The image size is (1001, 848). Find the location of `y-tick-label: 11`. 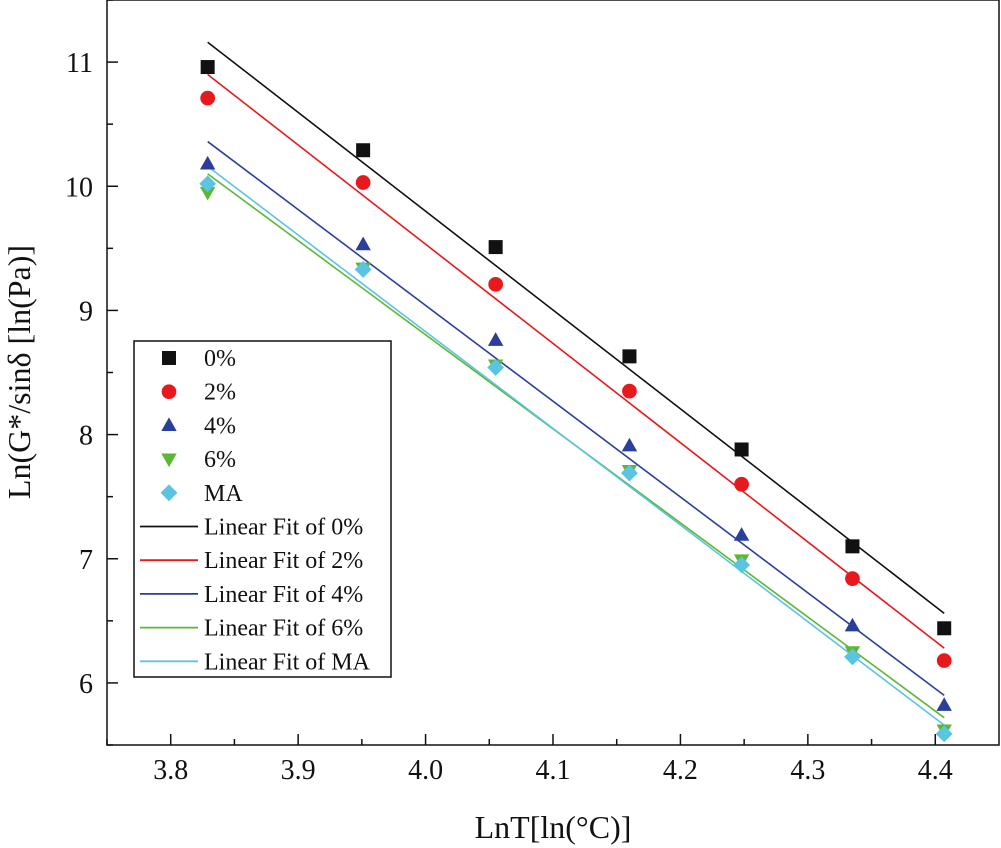

y-tick-label: 11 is located at coordinates (79, 63).